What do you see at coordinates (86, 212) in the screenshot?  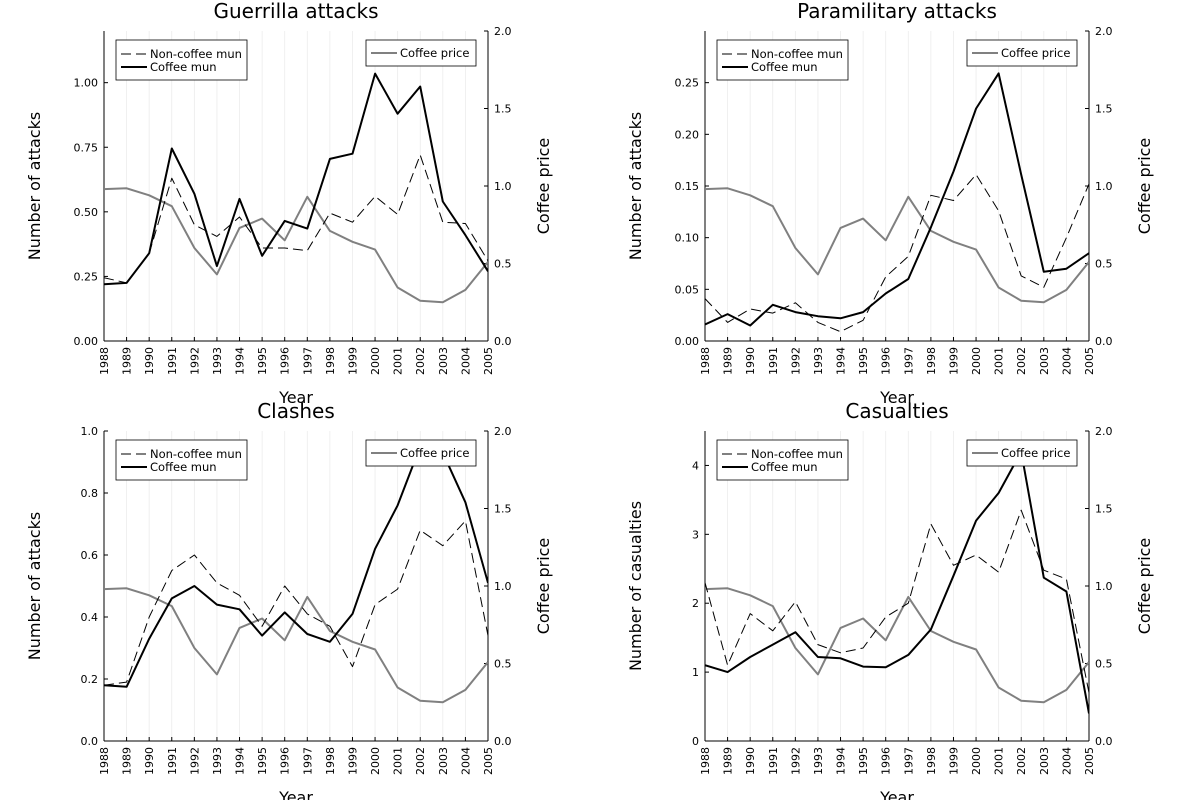 I see `y-tick-label: 0.50` at bounding box center [86, 212].